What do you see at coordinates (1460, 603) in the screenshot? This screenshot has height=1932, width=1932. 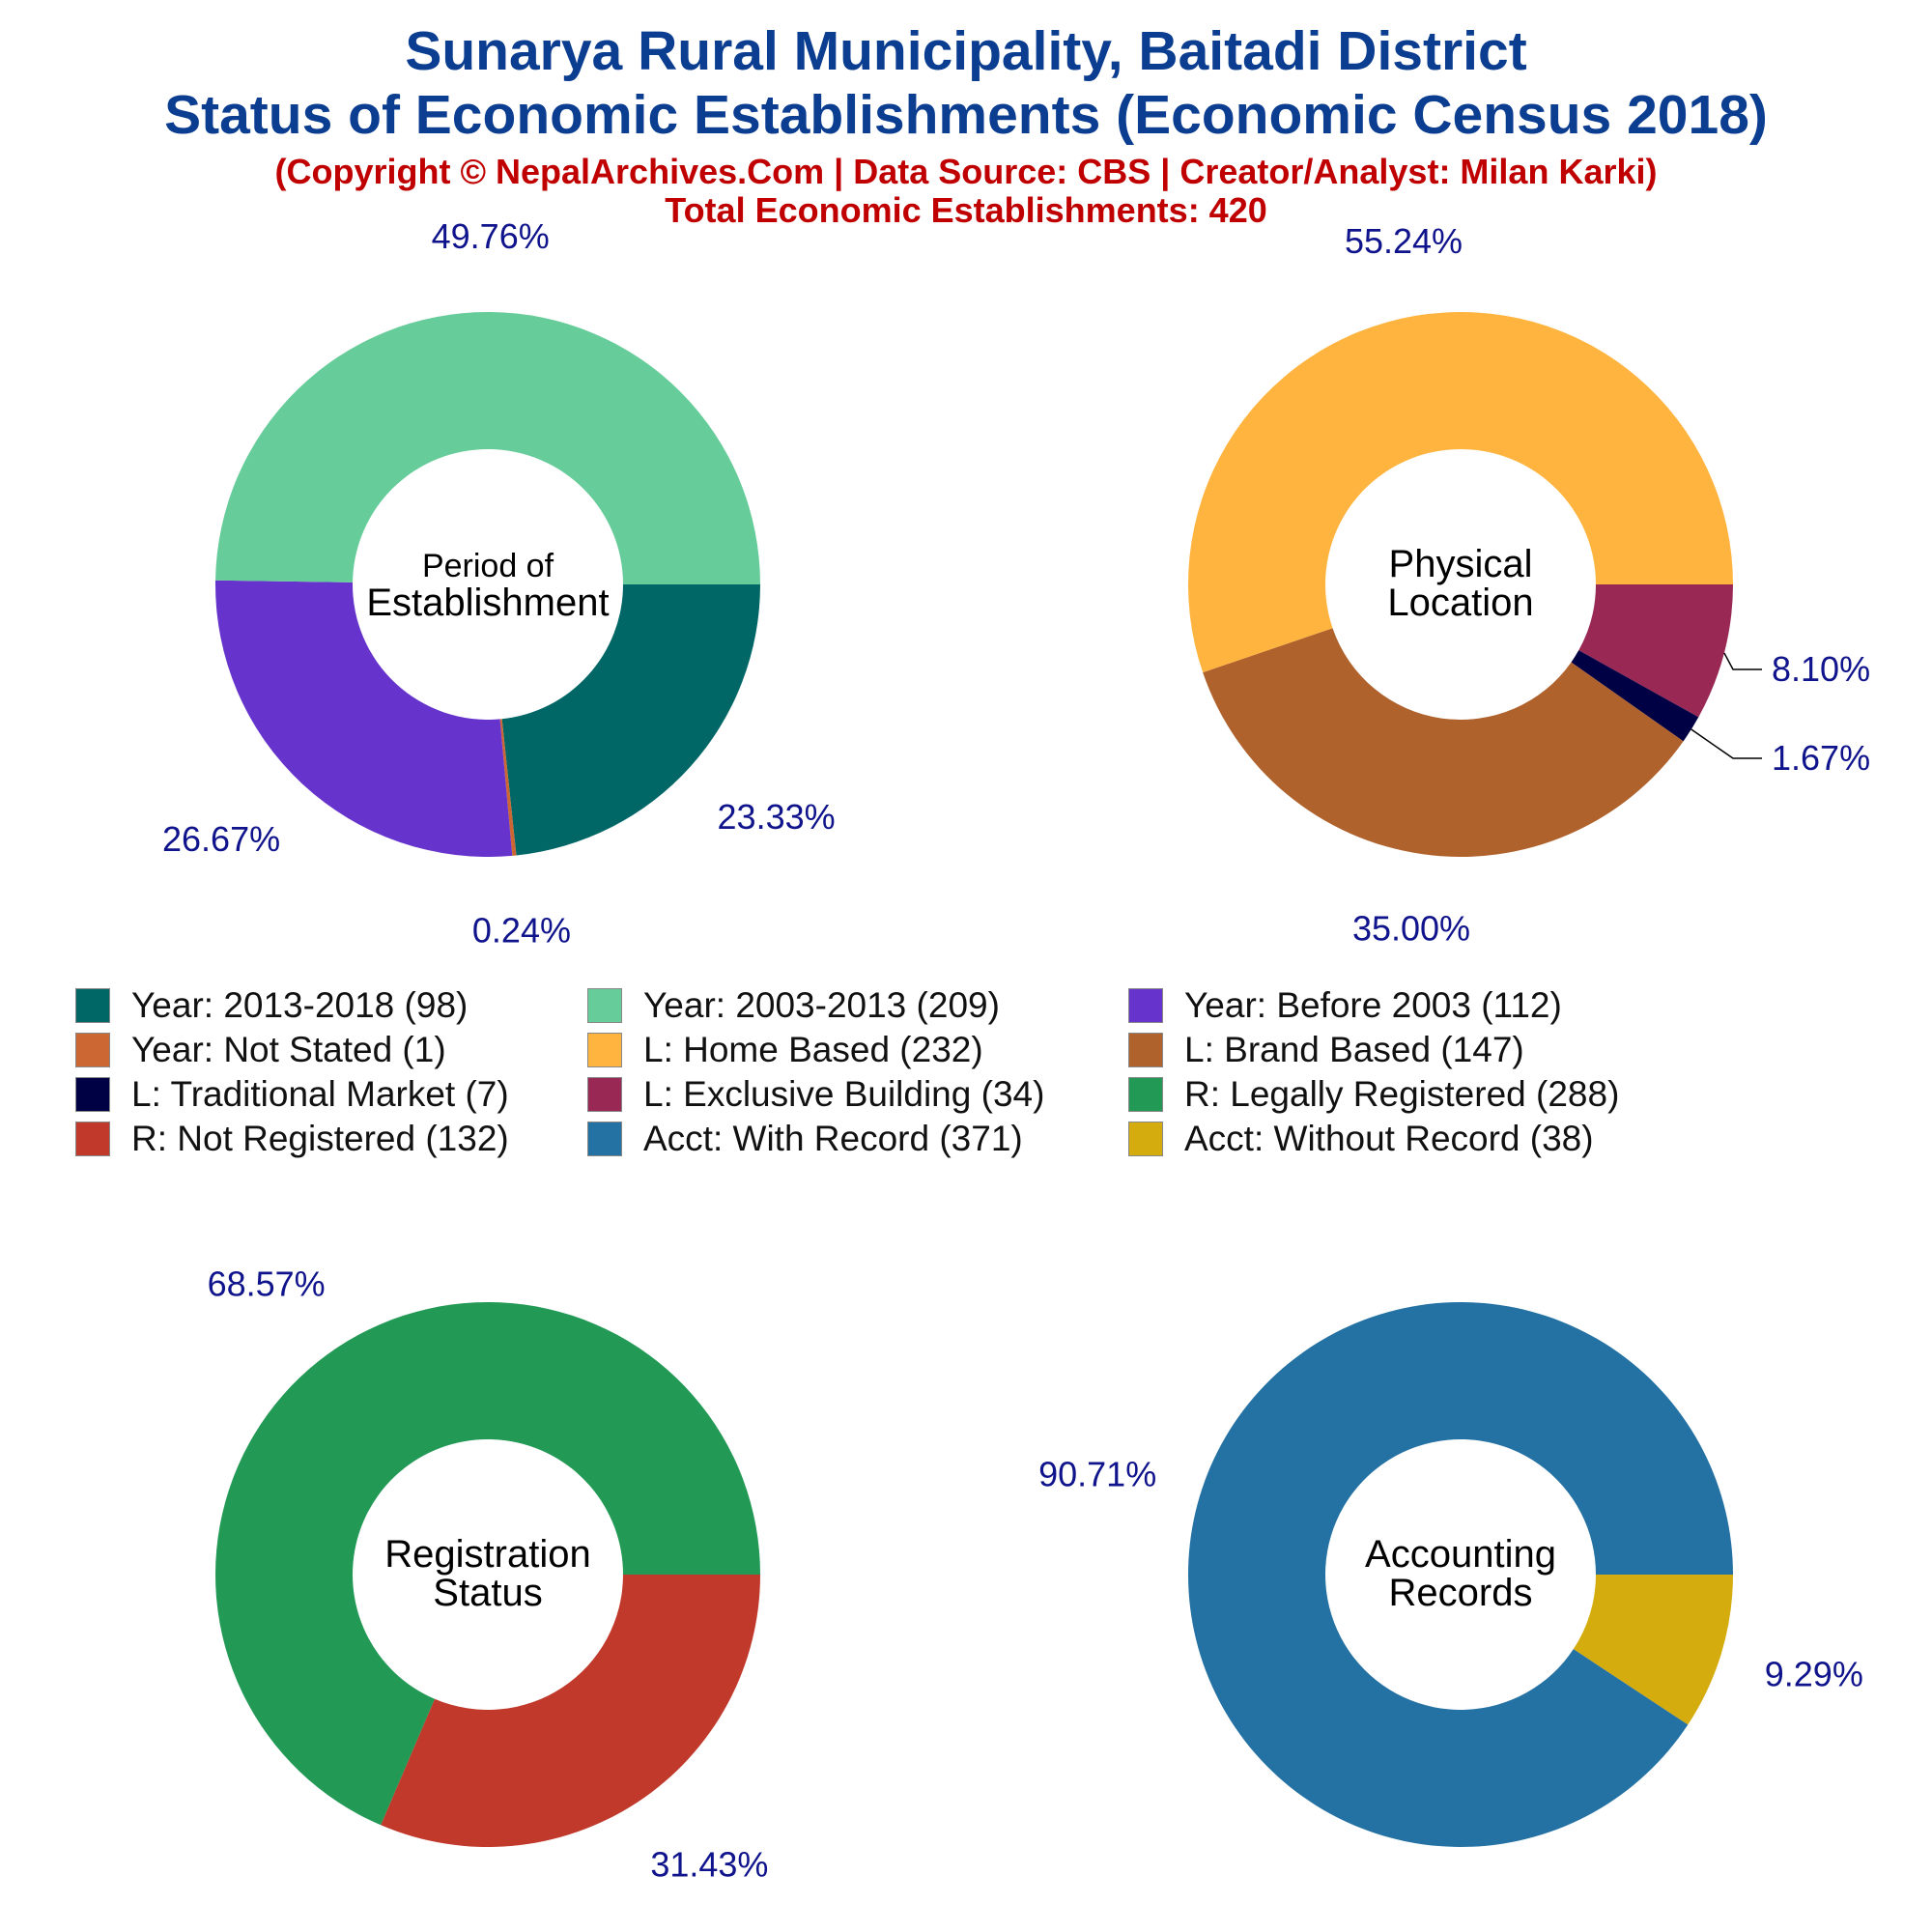 I see `donut-center-label: Location` at bounding box center [1460, 603].